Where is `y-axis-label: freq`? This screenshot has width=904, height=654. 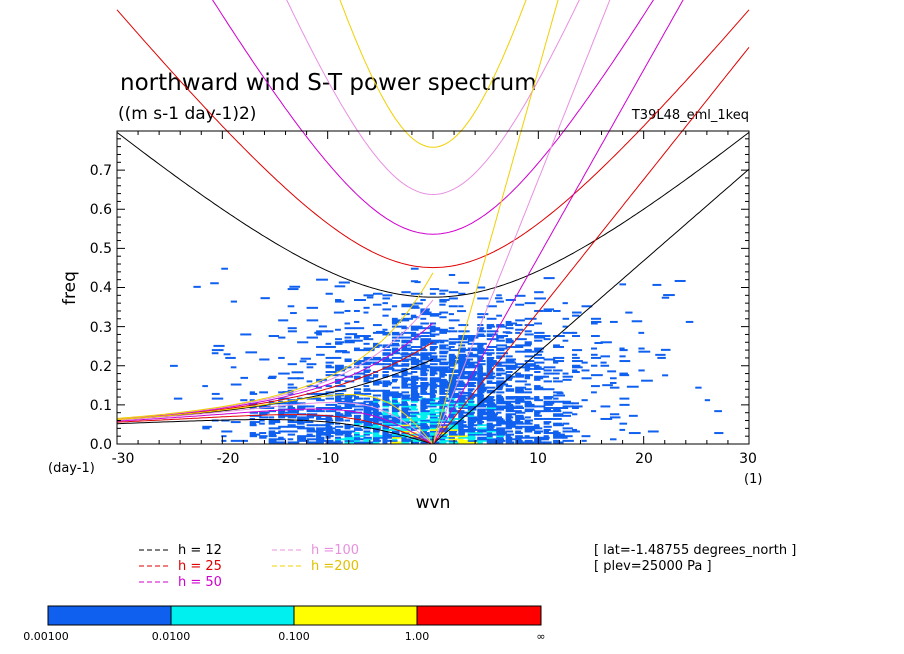
y-axis-label: freq is located at coordinates (70, 288).